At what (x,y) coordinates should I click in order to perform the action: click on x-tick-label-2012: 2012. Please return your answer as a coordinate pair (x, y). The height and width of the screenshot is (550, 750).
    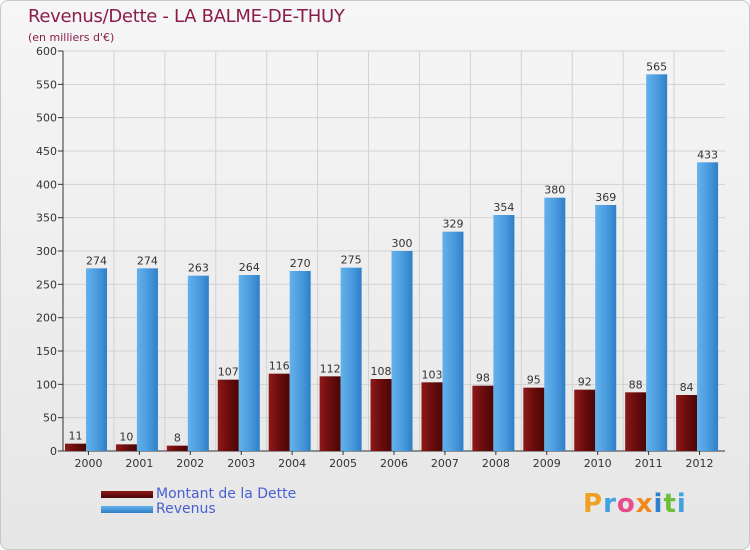
    Looking at the image, I should click on (700, 463).